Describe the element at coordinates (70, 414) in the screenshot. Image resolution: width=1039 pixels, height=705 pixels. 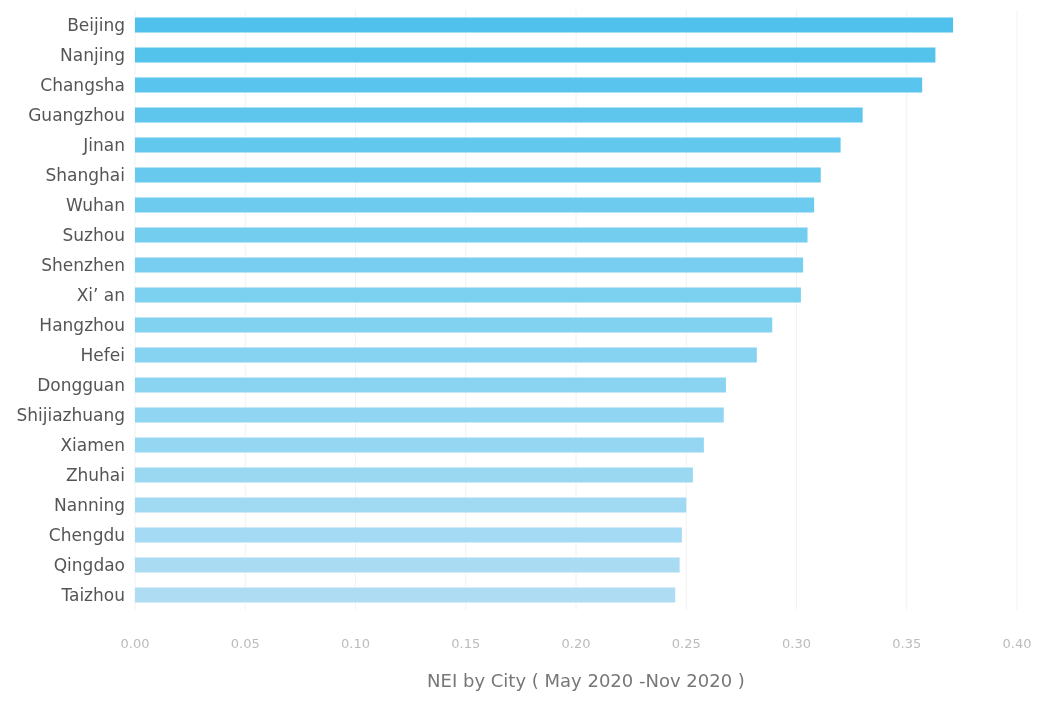
I see `y-tick-label: Shijiazhuang` at that location.